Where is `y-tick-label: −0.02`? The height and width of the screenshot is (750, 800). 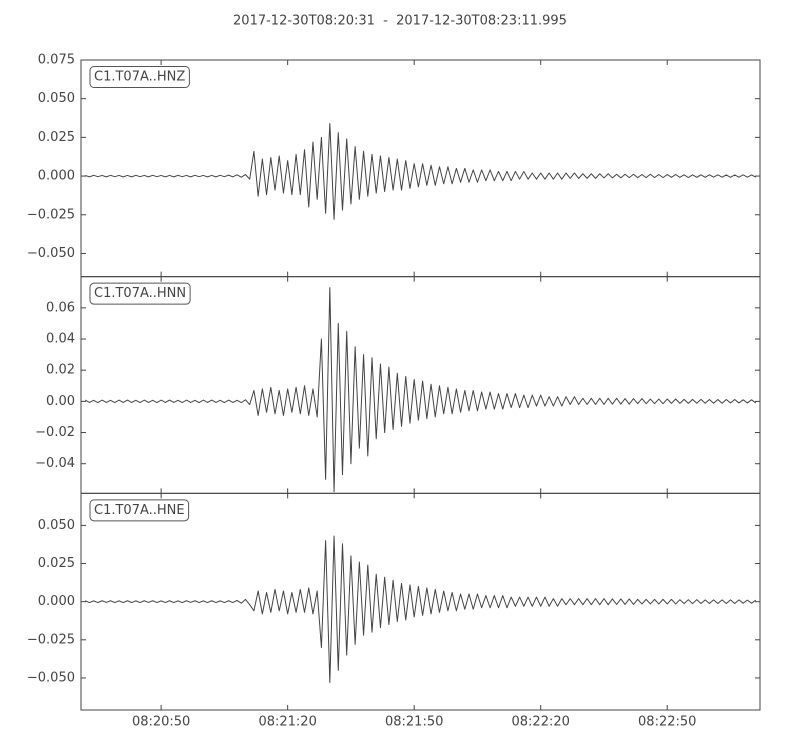
y-tick-label: −0.02 is located at coordinates (55, 432).